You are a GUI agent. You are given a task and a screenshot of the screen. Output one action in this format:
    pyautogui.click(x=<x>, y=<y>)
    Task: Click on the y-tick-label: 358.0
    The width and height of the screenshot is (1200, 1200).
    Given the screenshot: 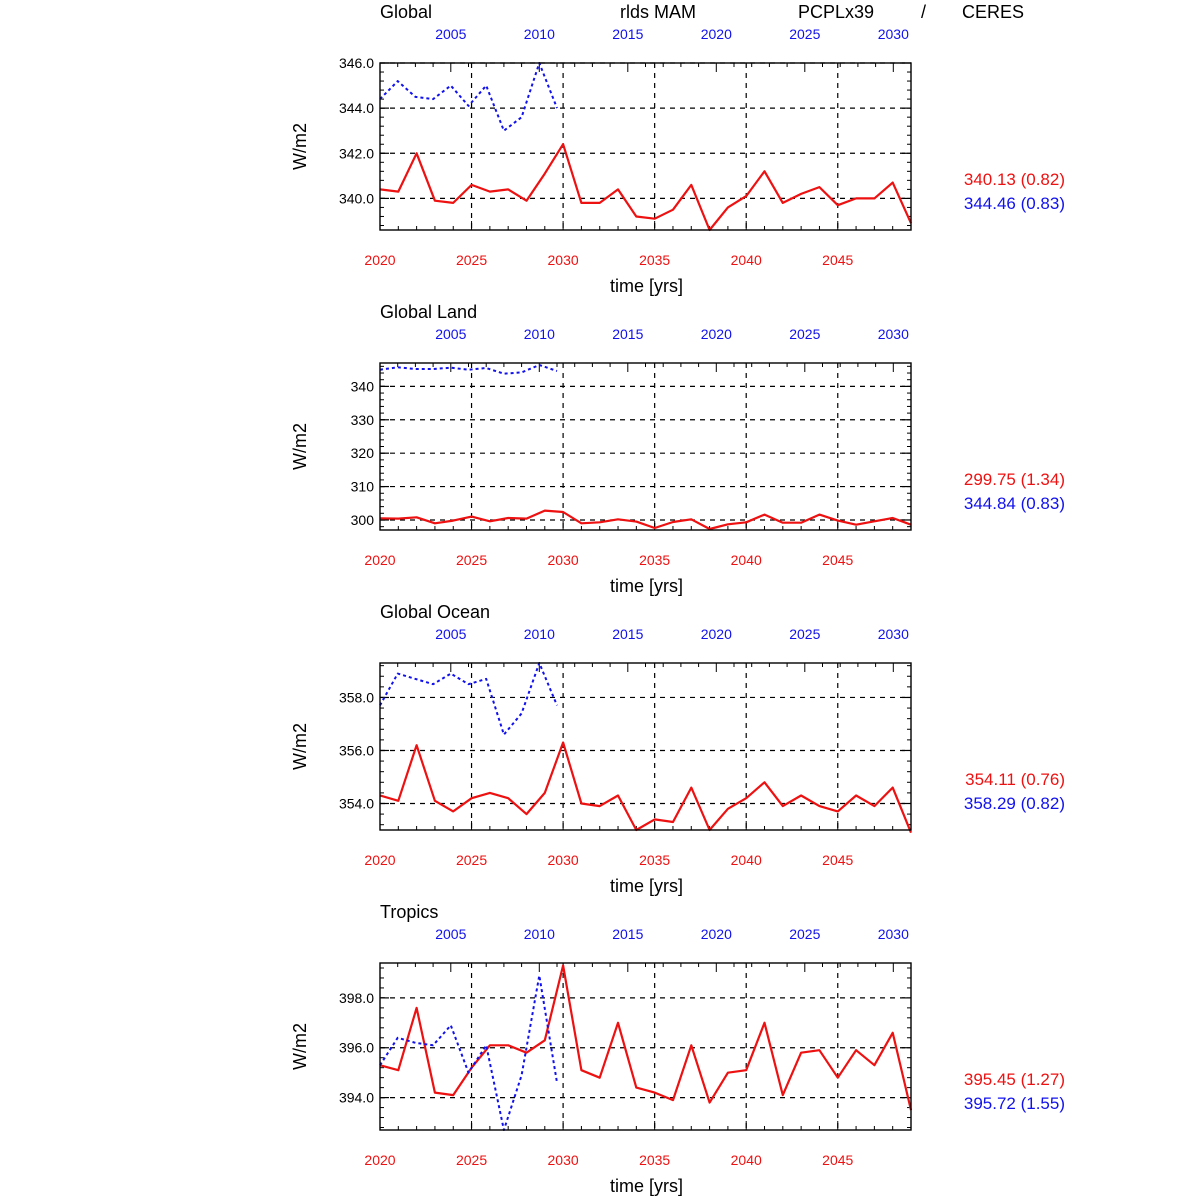 What is the action you would take?
    pyautogui.click(x=356, y=697)
    